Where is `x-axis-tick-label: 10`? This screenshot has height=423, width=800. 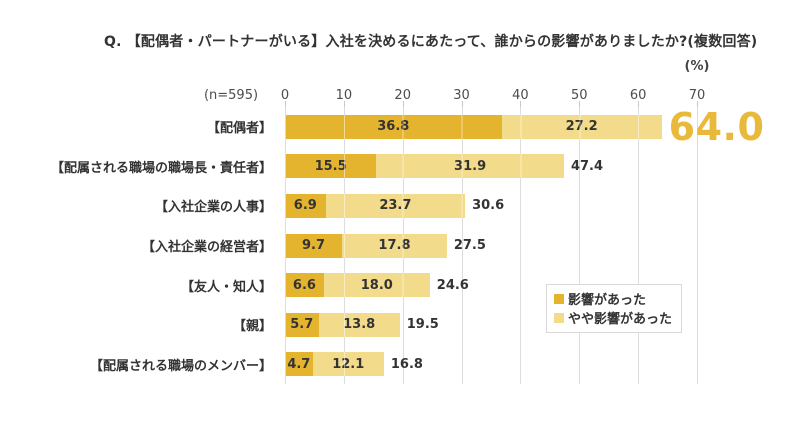 x-axis-tick-label: 10 is located at coordinates (344, 95).